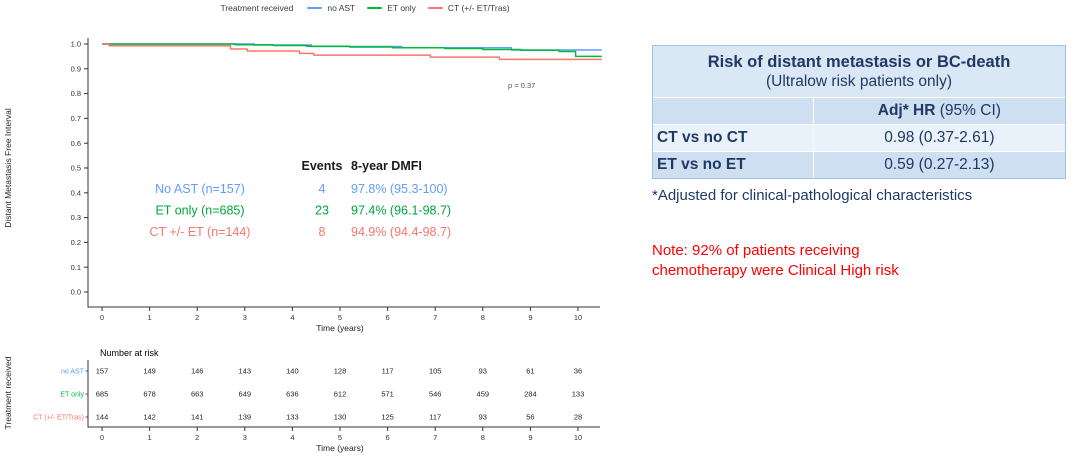  I want to click on x-tick-label: 7, so click(435, 317).